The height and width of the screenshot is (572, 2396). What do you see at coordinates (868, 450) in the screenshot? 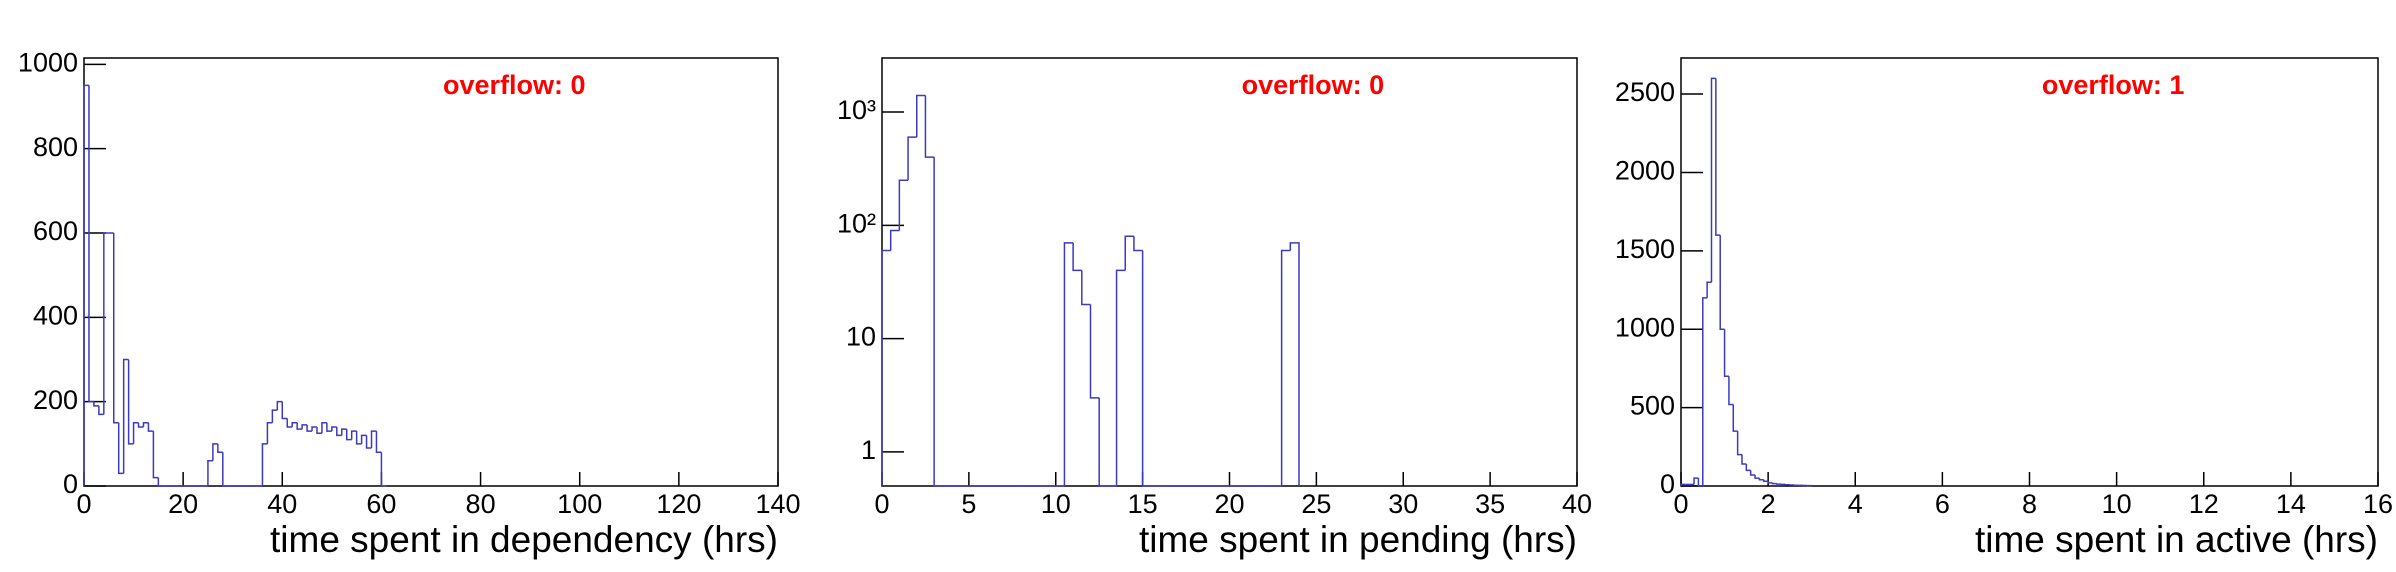
I see `y-tick-label: 1` at bounding box center [868, 450].